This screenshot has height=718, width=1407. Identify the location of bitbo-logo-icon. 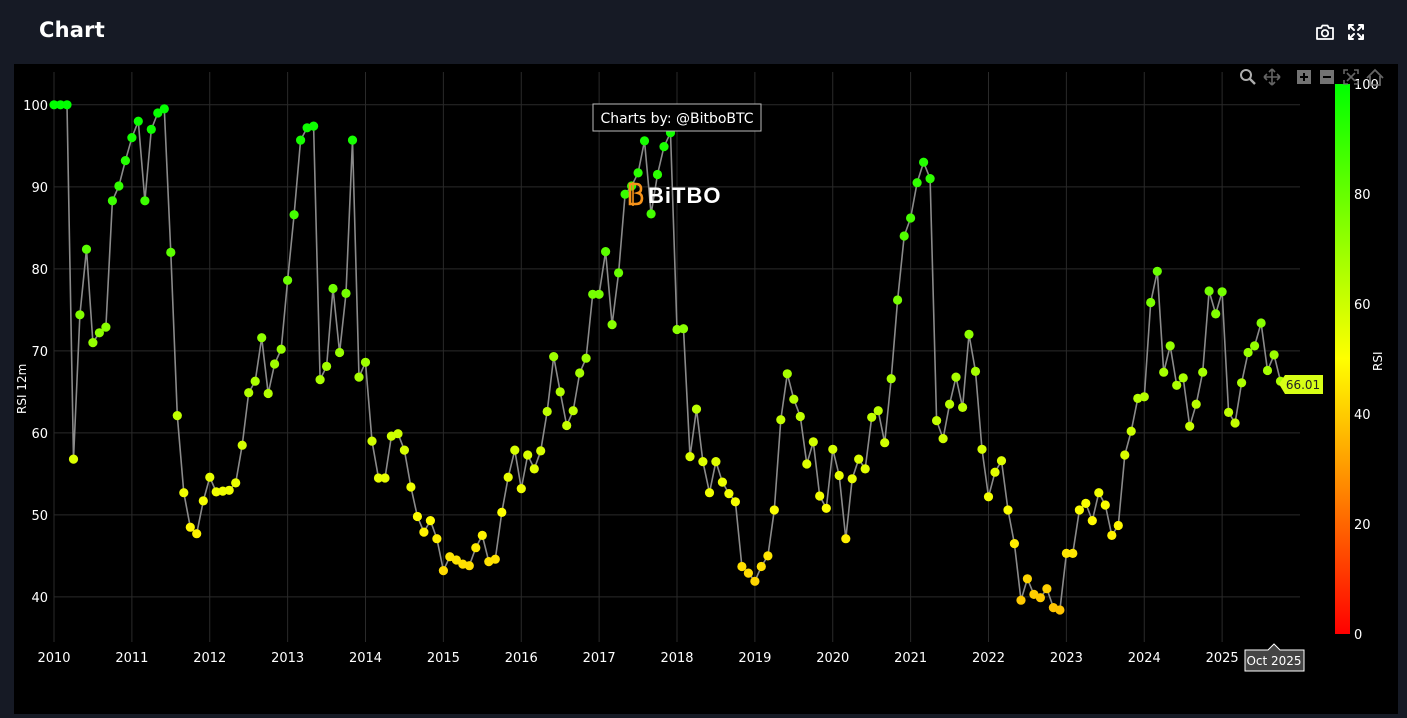
(636, 194).